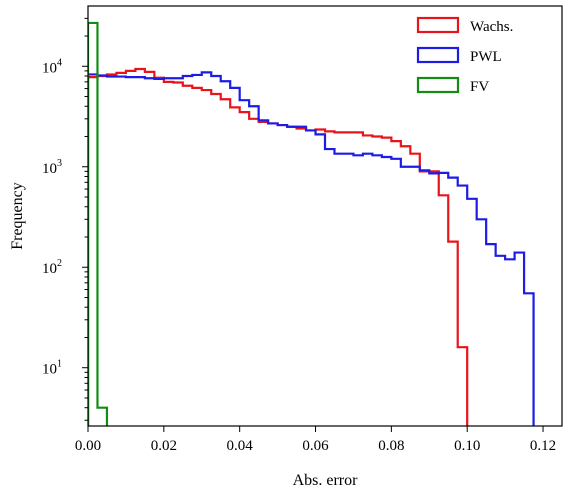 This screenshot has width=565, height=492. Describe the element at coordinates (486, 57) in the screenshot. I see `legend-label: PWL` at that location.